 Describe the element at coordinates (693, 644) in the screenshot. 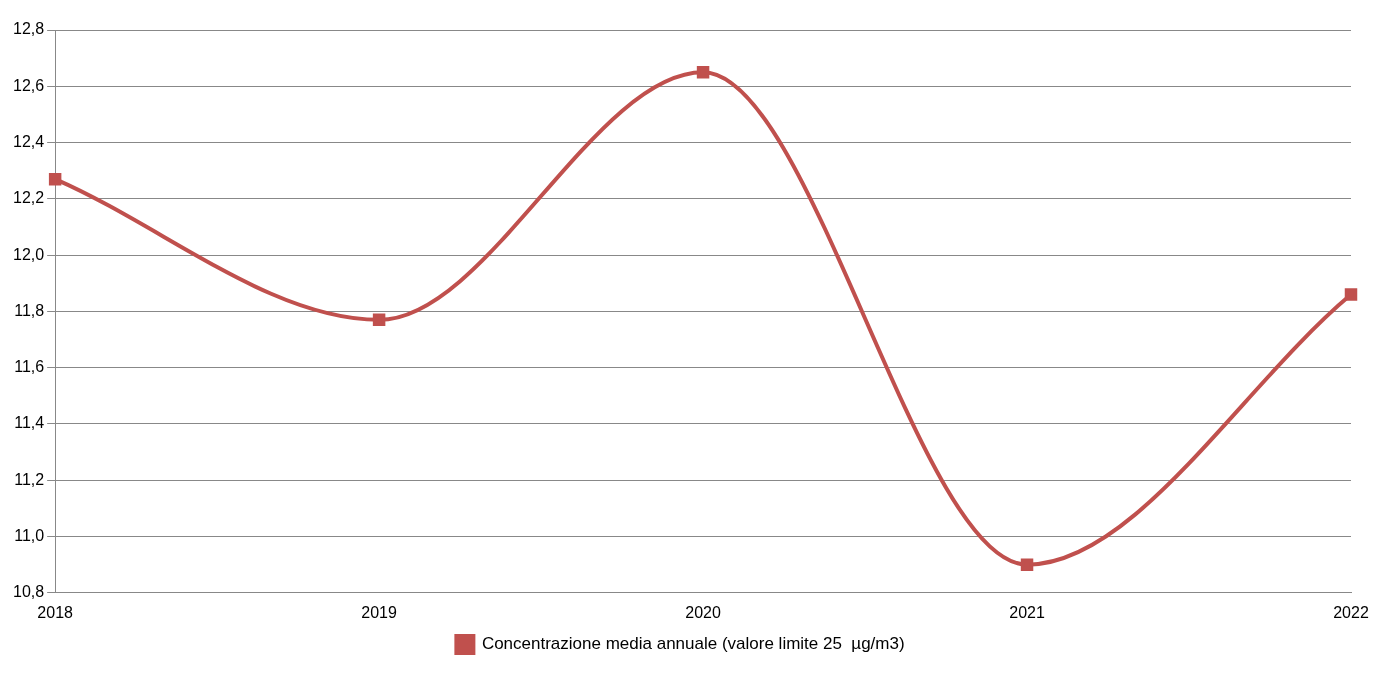

I see `legend-label: Concentrazione media annuale (valore limite 25 µg/m3)` at that location.